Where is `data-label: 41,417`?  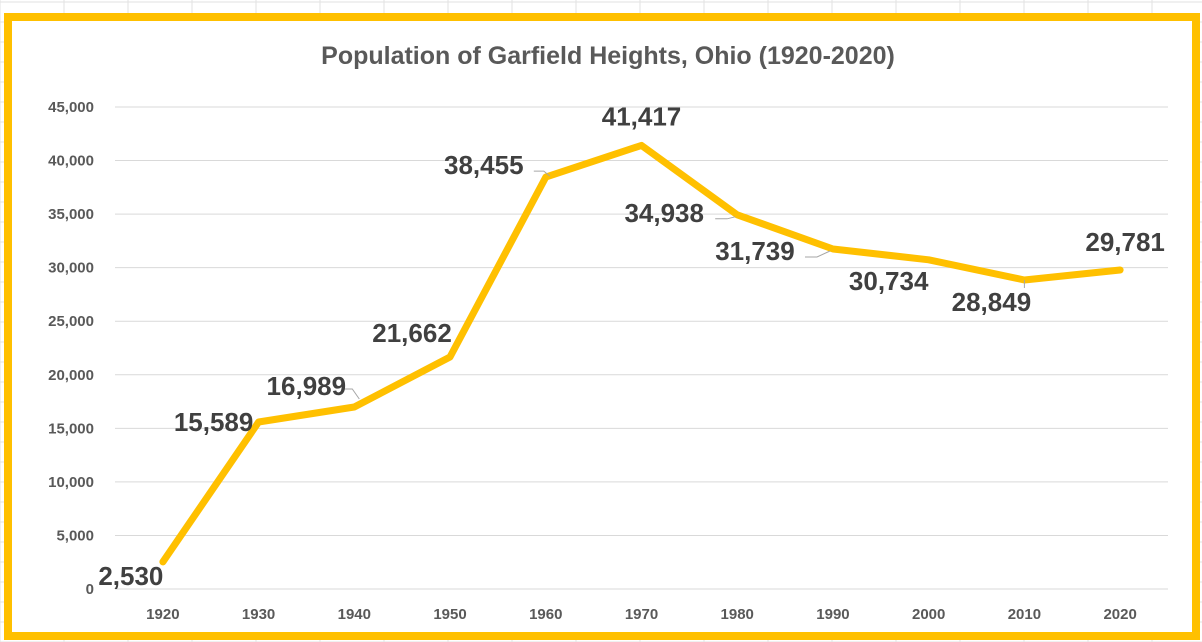
data-label: 41,417 is located at coordinates (642, 116).